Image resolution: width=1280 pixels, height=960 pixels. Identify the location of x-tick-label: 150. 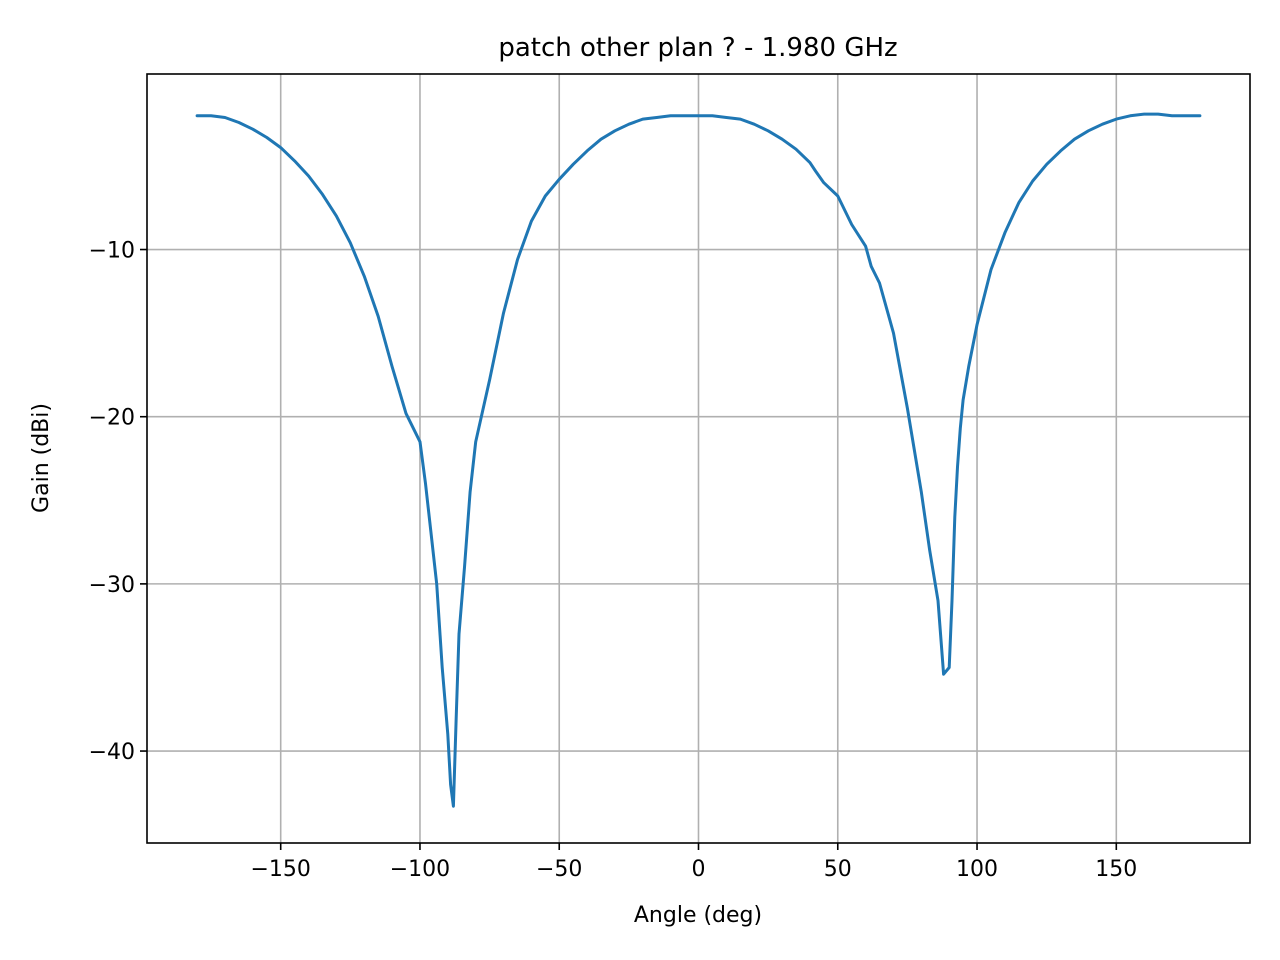
(1116, 869).